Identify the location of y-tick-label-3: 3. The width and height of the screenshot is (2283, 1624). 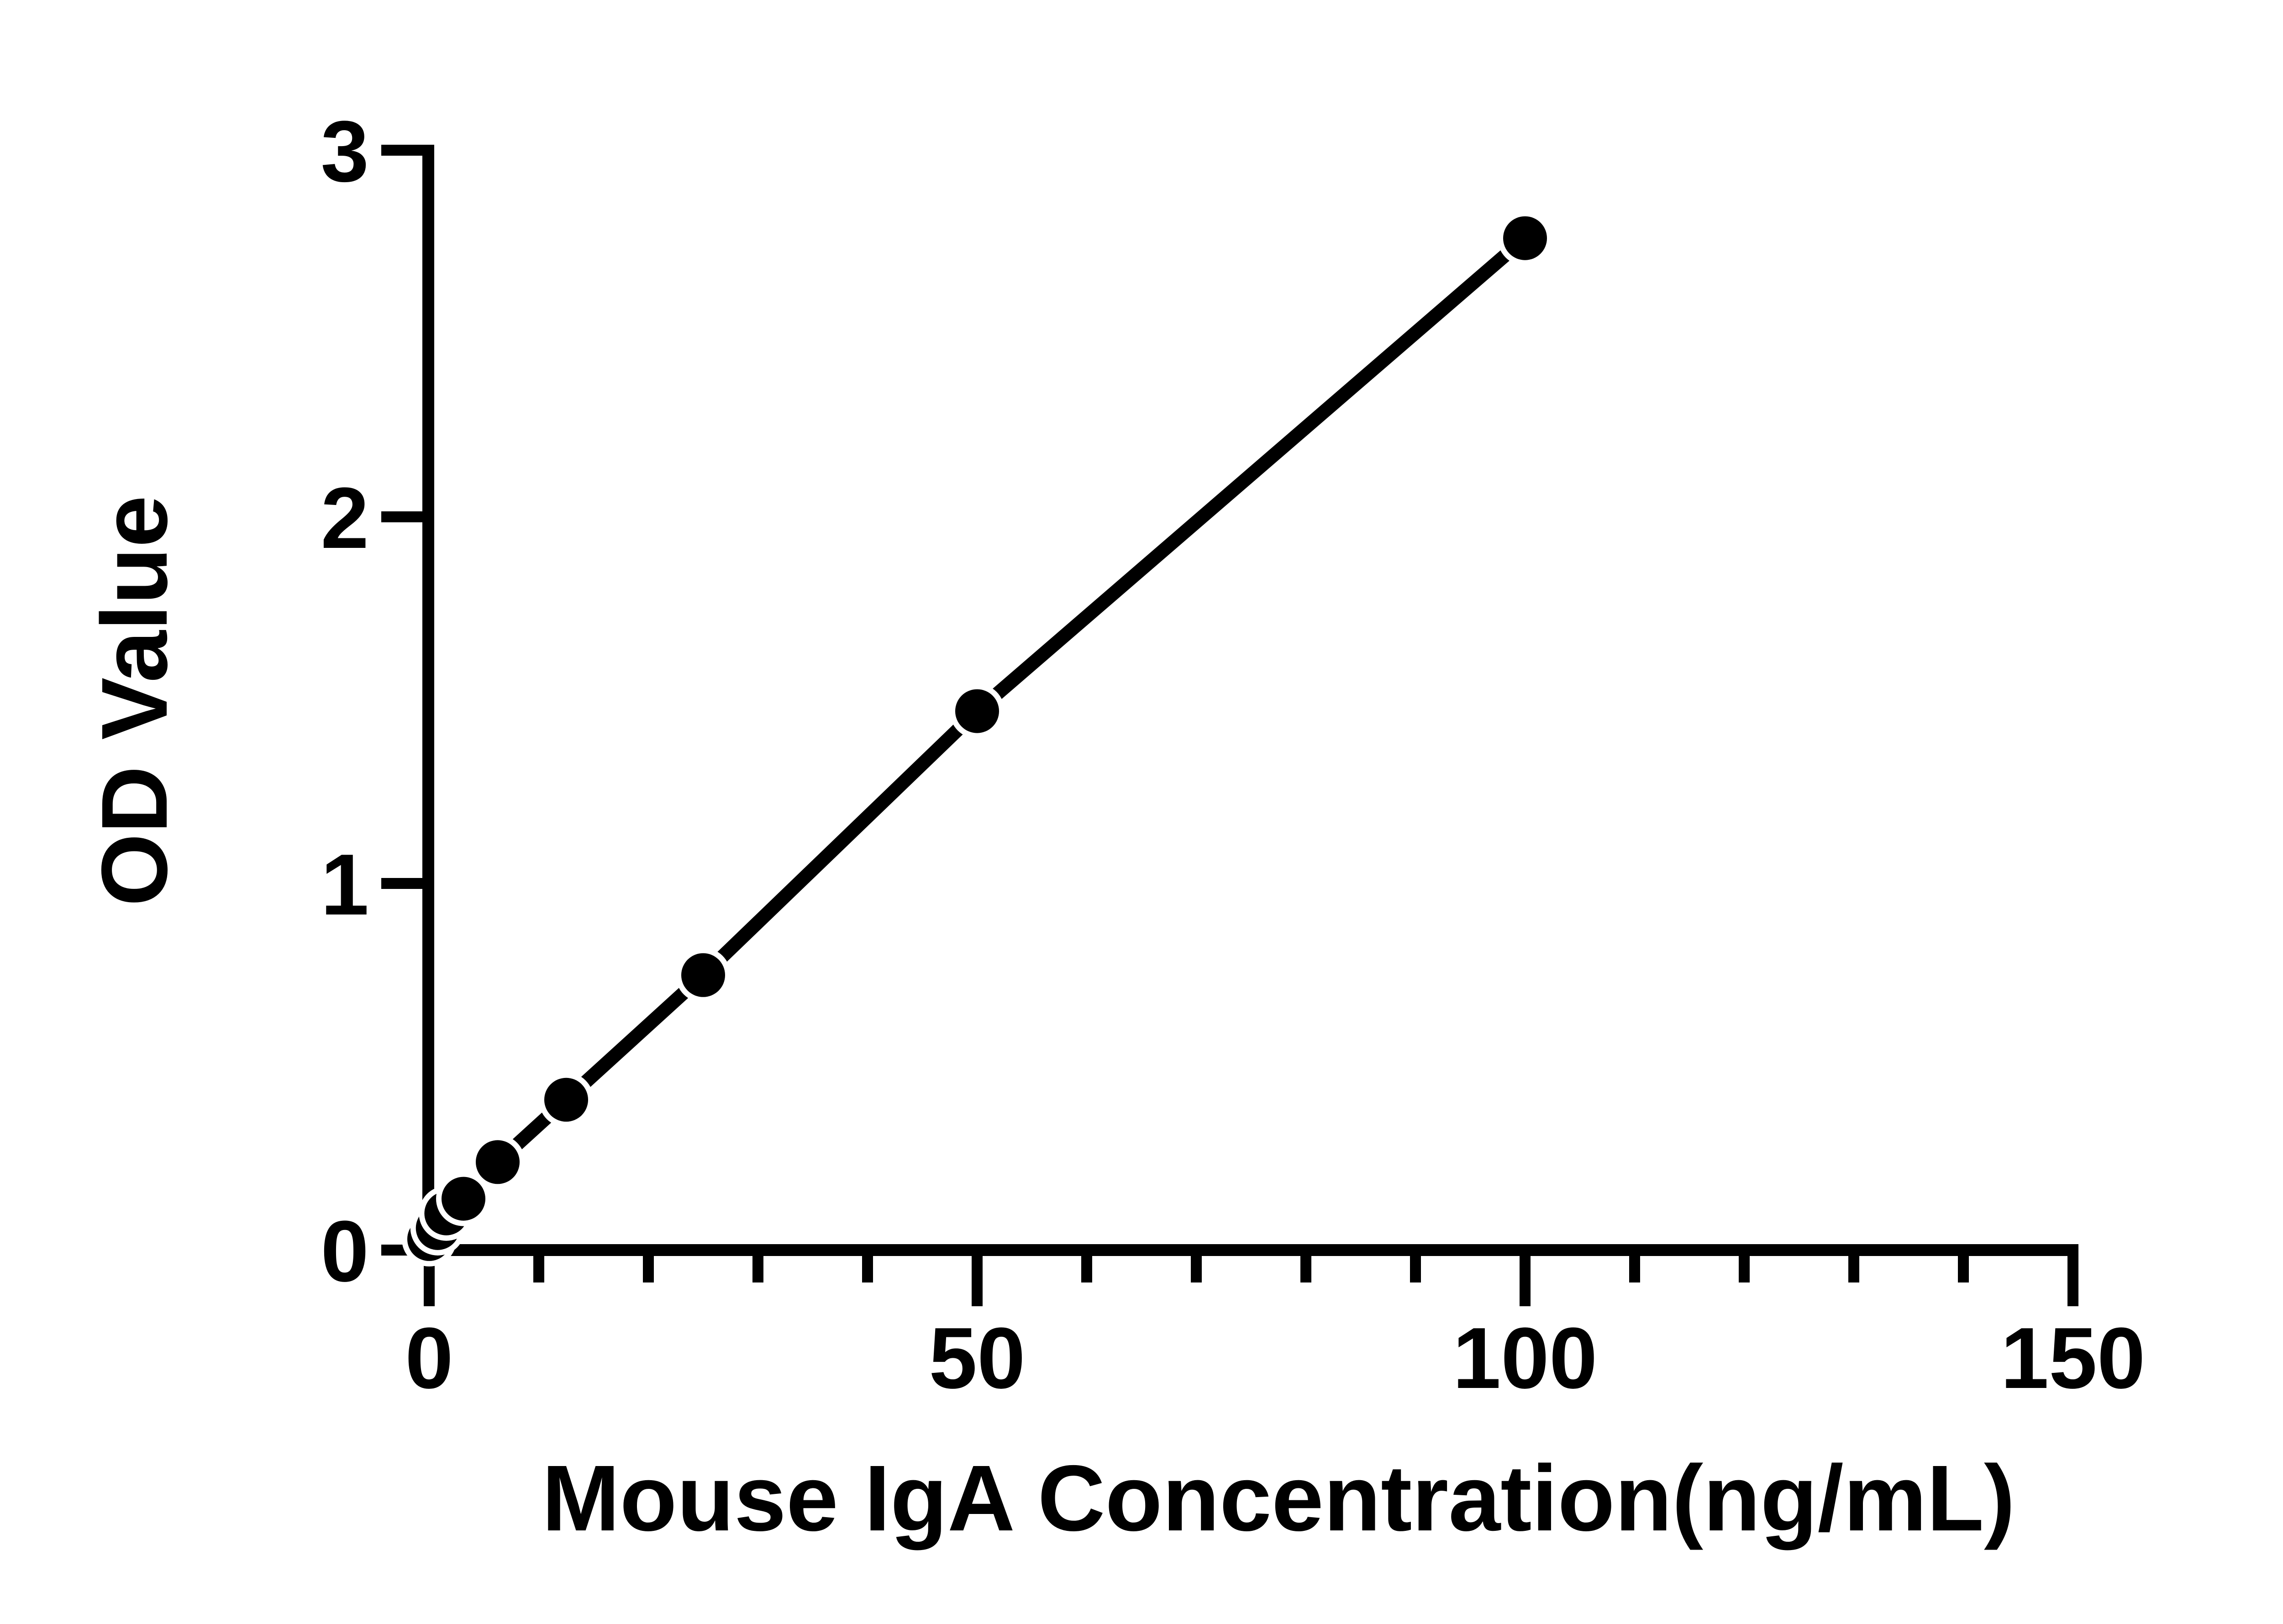
(345, 151).